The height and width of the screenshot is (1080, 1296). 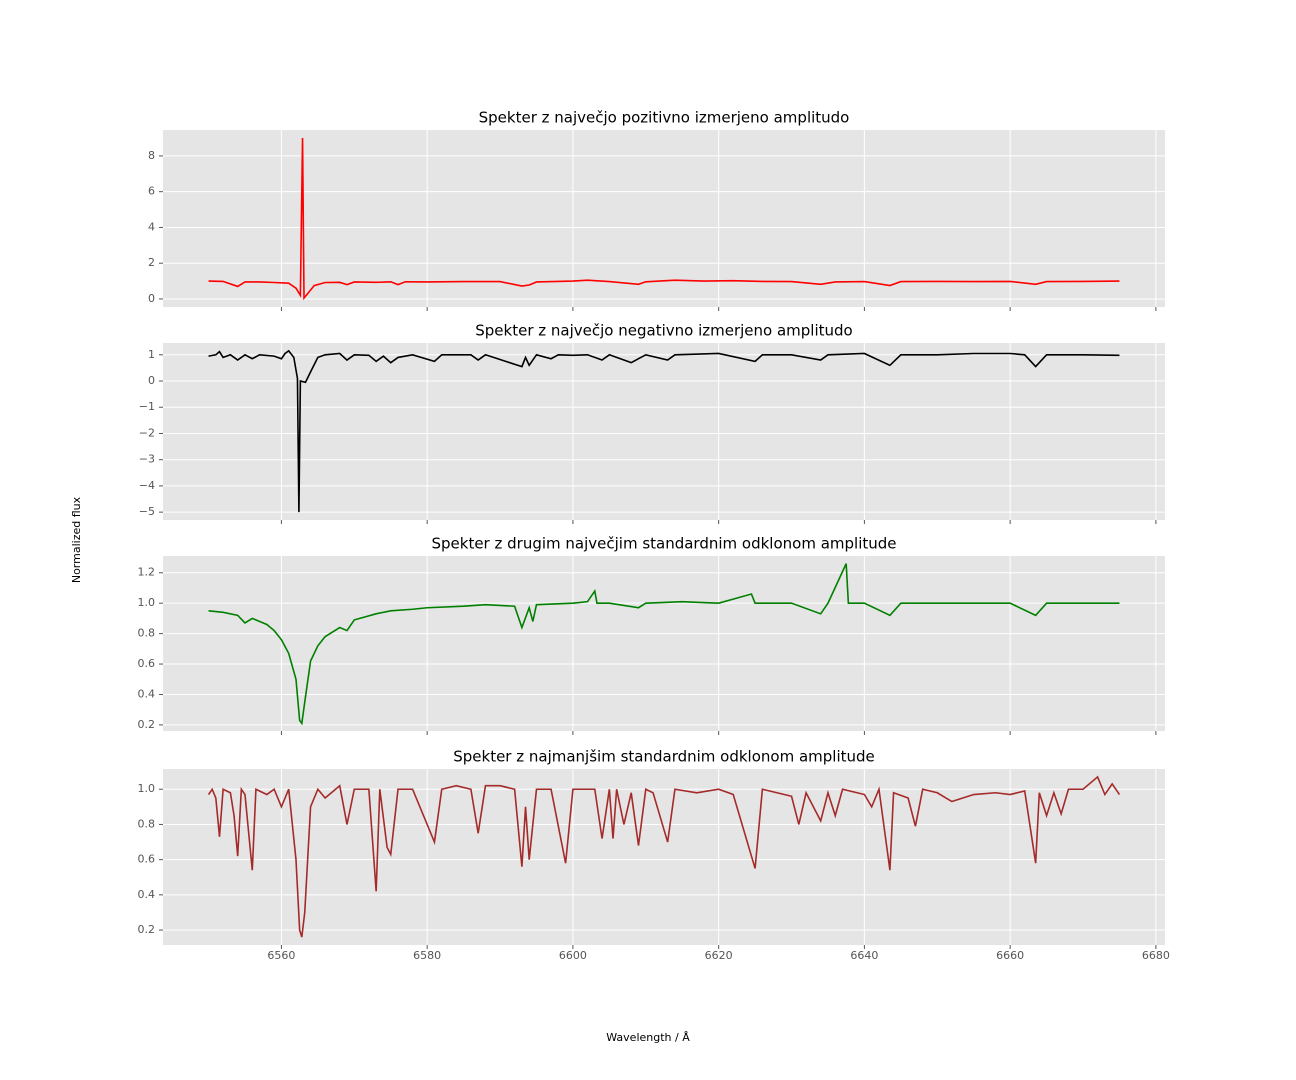 What do you see at coordinates (427, 955) in the screenshot?
I see `x-tick-label: 6580` at bounding box center [427, 955].